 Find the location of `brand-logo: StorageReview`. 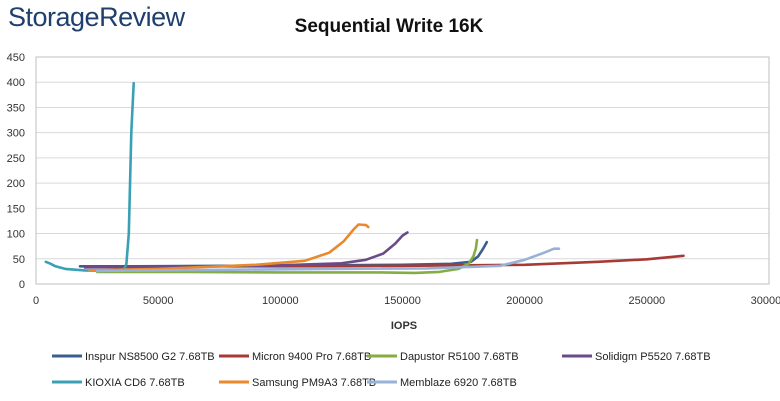

brand-logo: StorageReview is located at coordinates (96, 17).